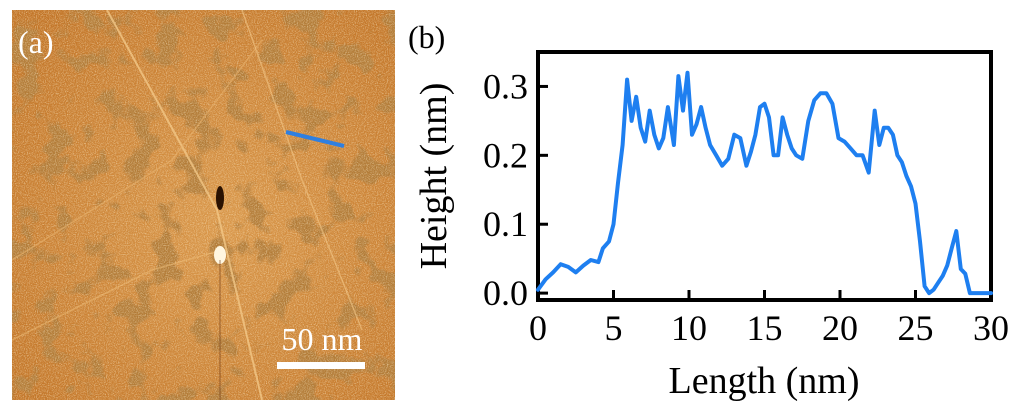 The image size is (1021, 415). I want to click on y-axis-label: Height (nm), so click(434, 176).